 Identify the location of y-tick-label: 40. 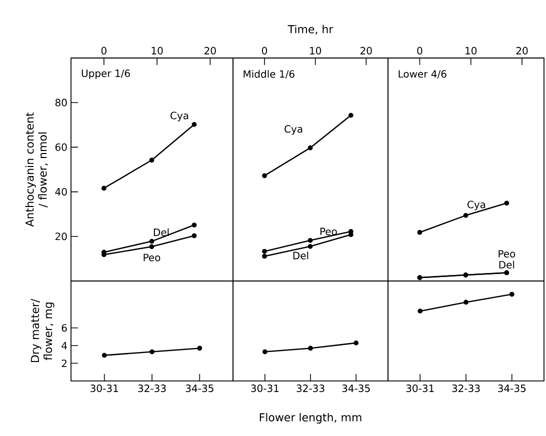
(61, 192).